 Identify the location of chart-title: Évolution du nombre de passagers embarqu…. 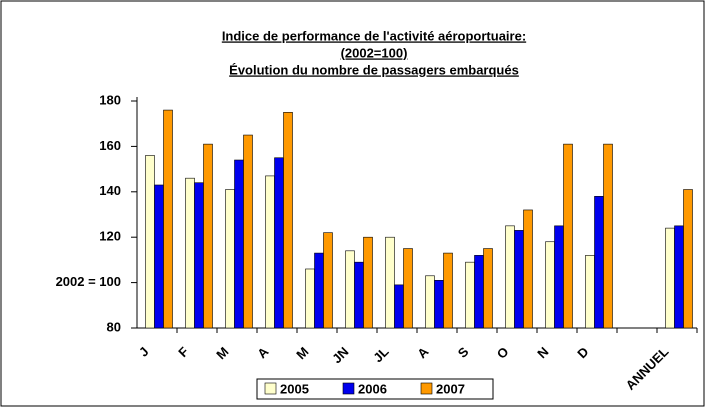
(374, 69).